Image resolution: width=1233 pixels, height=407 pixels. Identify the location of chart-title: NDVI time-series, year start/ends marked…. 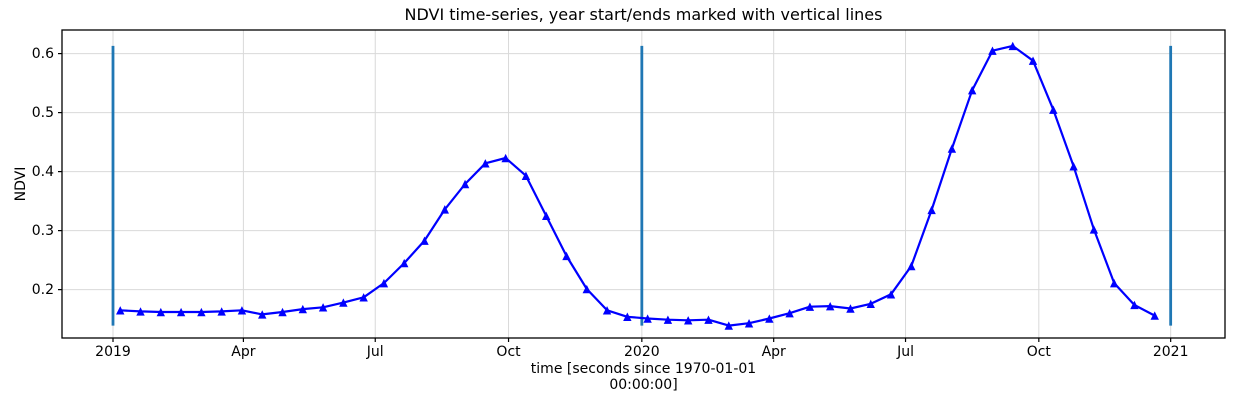
(643, 14).